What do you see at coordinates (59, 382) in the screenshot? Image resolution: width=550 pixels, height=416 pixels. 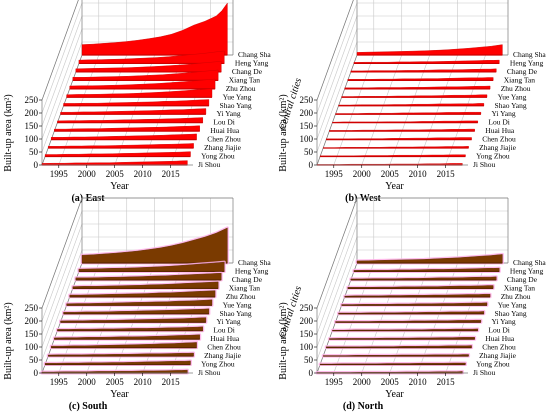 I see `x-tick-label: 1995` at bounding box center [59, 382].